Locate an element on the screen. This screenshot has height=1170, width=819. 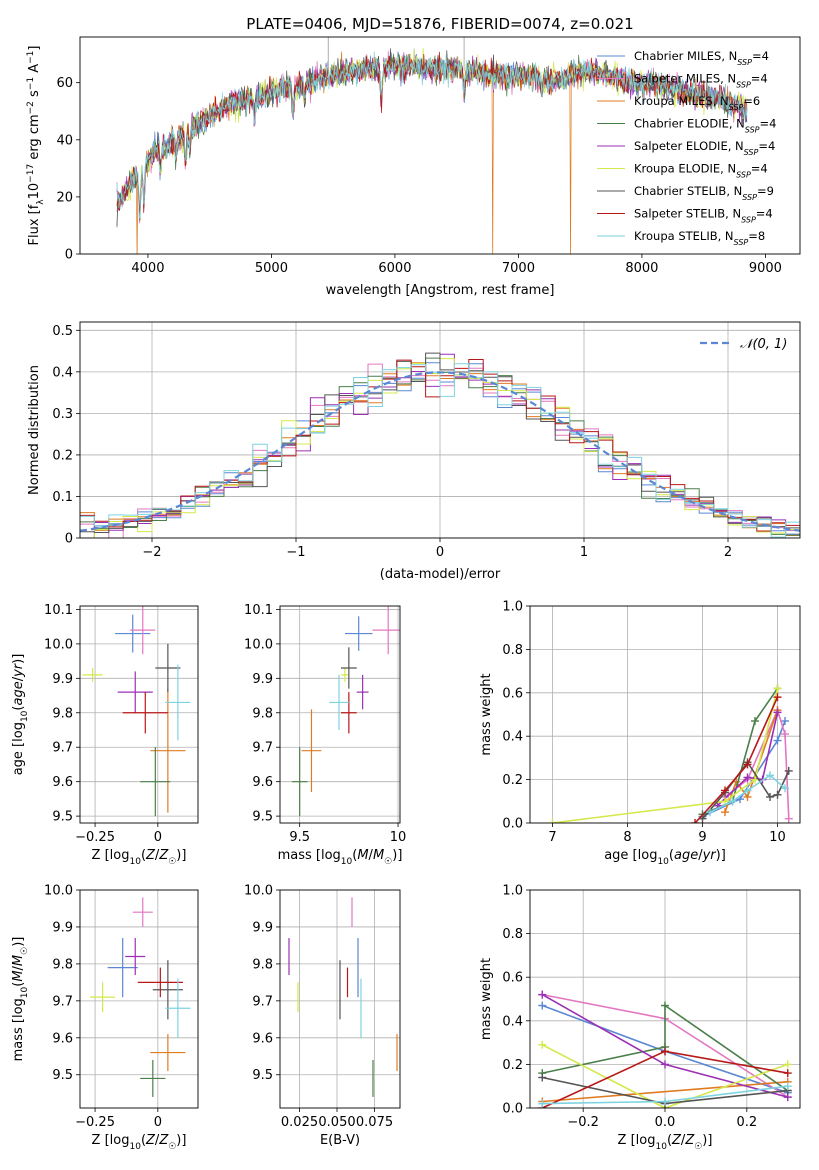
y-tick-label: 0.6 is located at coordinates (512, 693).